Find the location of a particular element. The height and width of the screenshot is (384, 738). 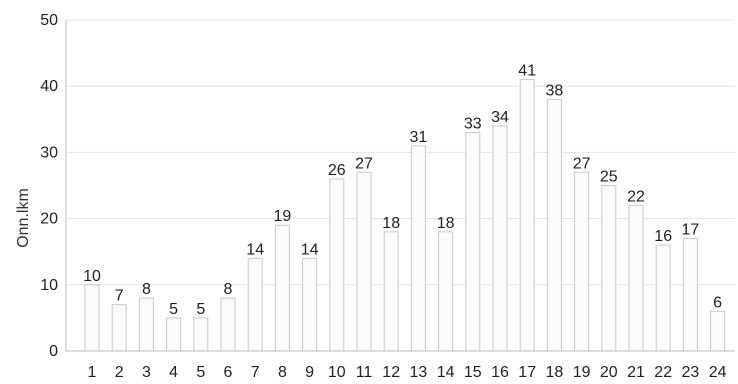

x-tick-label: 2 is located at coordinates (119, 372).